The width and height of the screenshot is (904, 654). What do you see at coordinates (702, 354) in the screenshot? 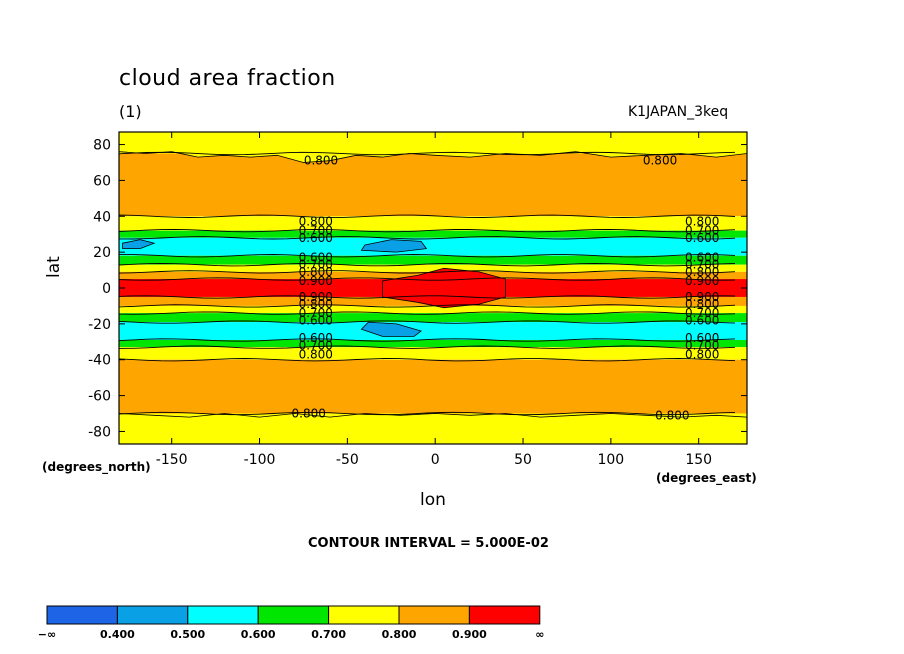
I see `contour-label-29: 0.800` at bounding box center [702, 354].